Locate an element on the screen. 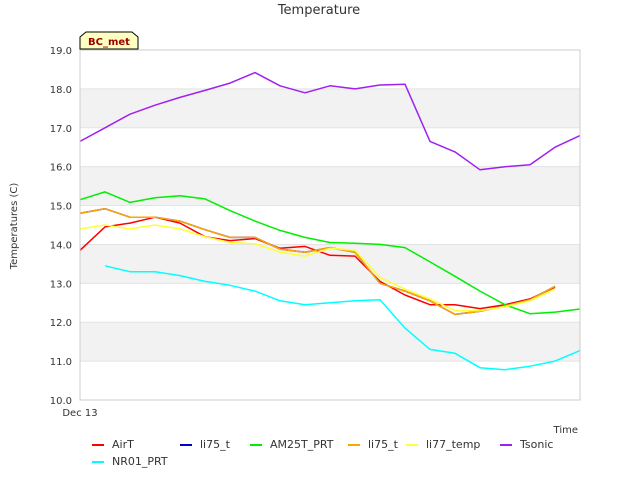 This screenshot has width=640, height=480. legend-label: AM25T_PRT is located at coordinates (302, 444).